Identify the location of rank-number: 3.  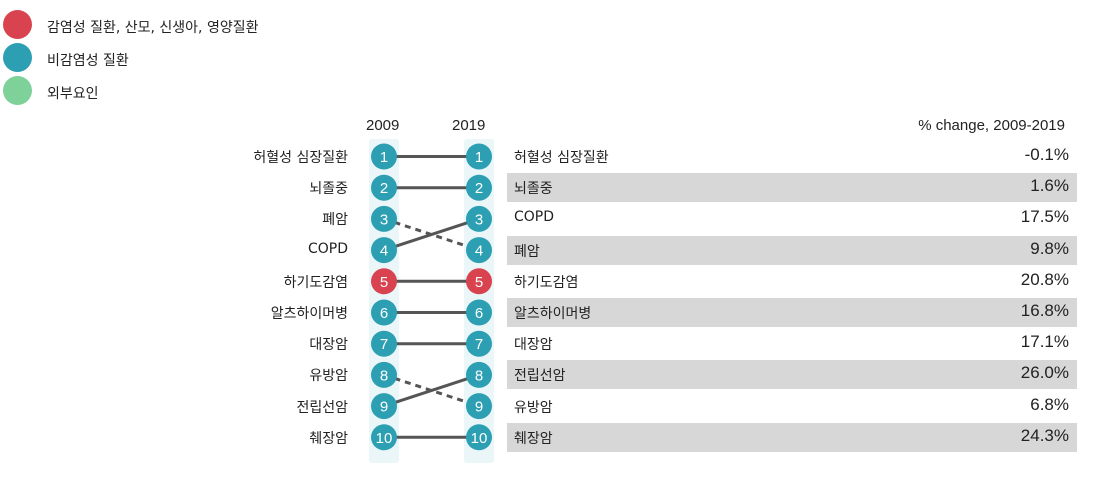
(384, 219).